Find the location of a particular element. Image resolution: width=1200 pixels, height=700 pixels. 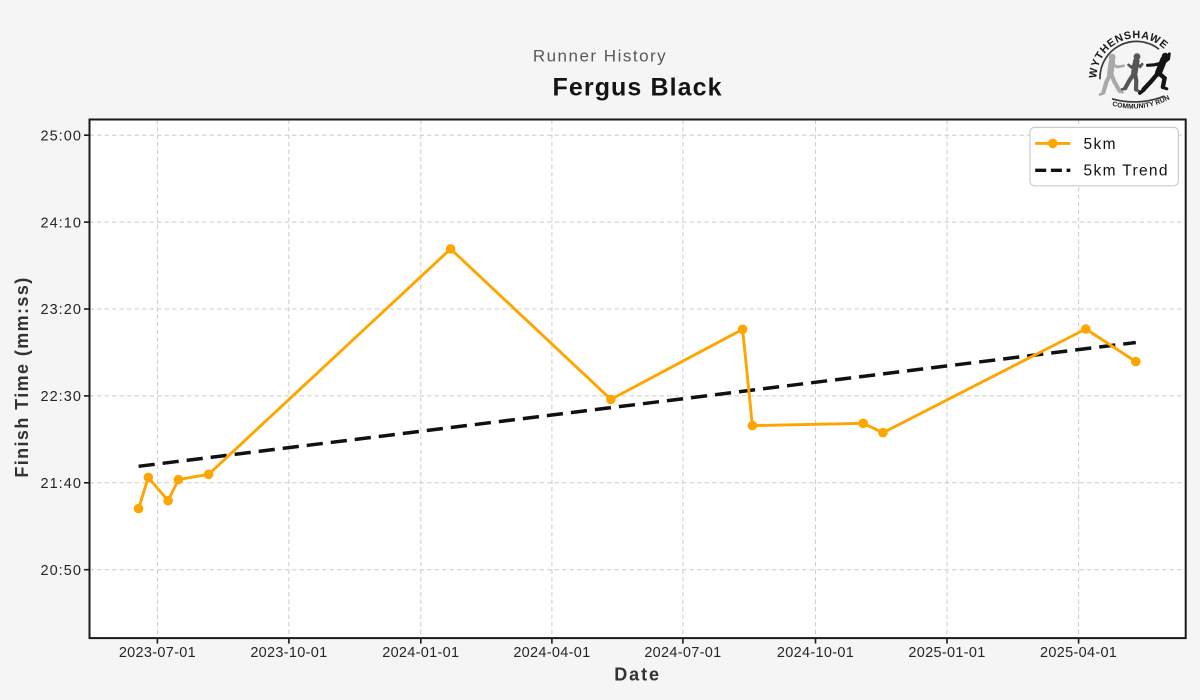

svg-text: 25:00 is located at coordinates (61, 136).